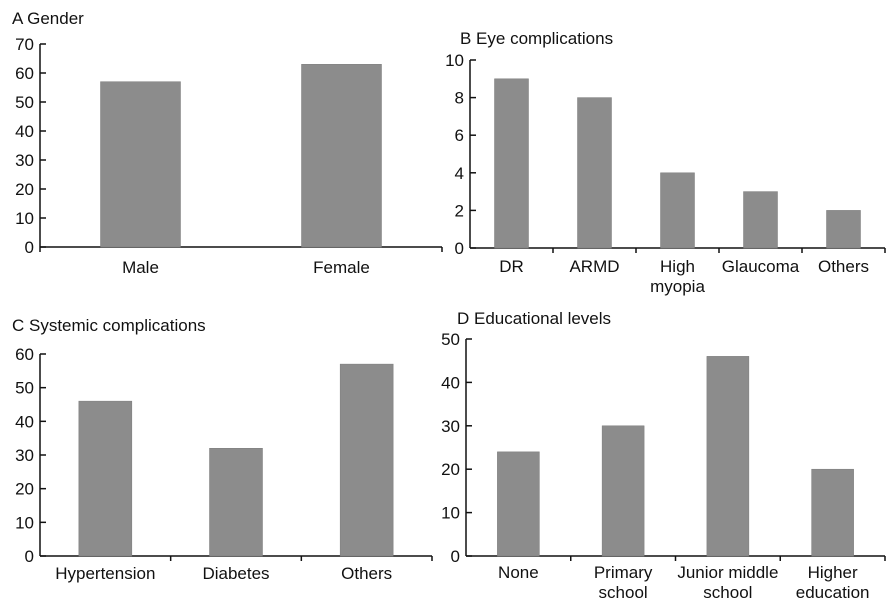 Image resolution: width=887 pixels, height=602 pixels. I want to click on chart2-y-tick-label: 40, so click(24, 421).